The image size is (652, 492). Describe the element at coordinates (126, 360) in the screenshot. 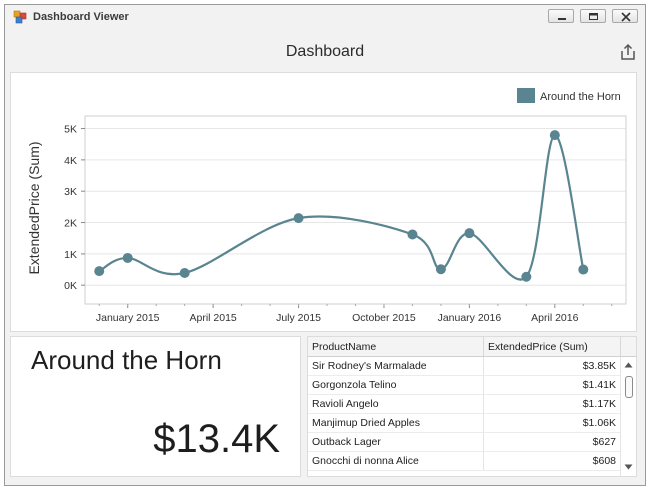

I see `card-title: Around the Horn` at that location.